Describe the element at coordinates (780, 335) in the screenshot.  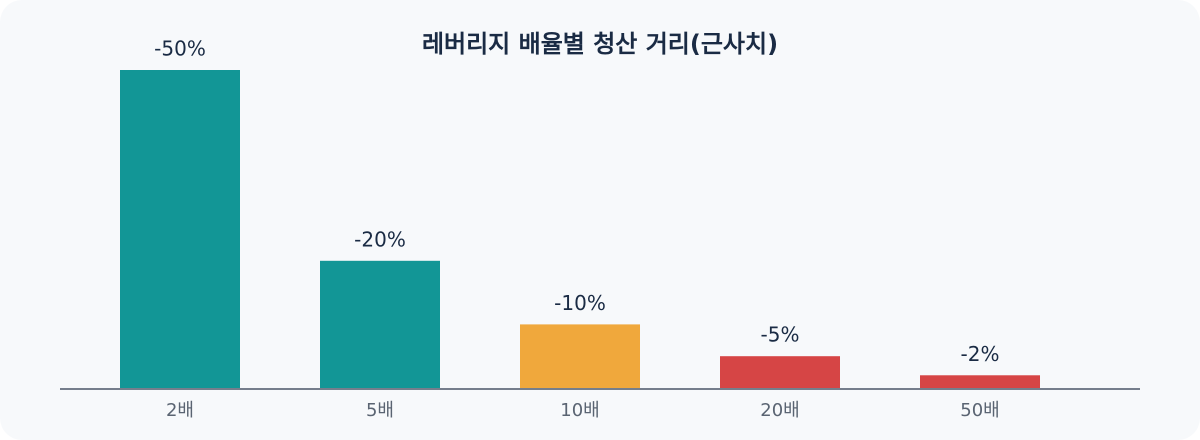
I see `value-label: -5%` at that location.